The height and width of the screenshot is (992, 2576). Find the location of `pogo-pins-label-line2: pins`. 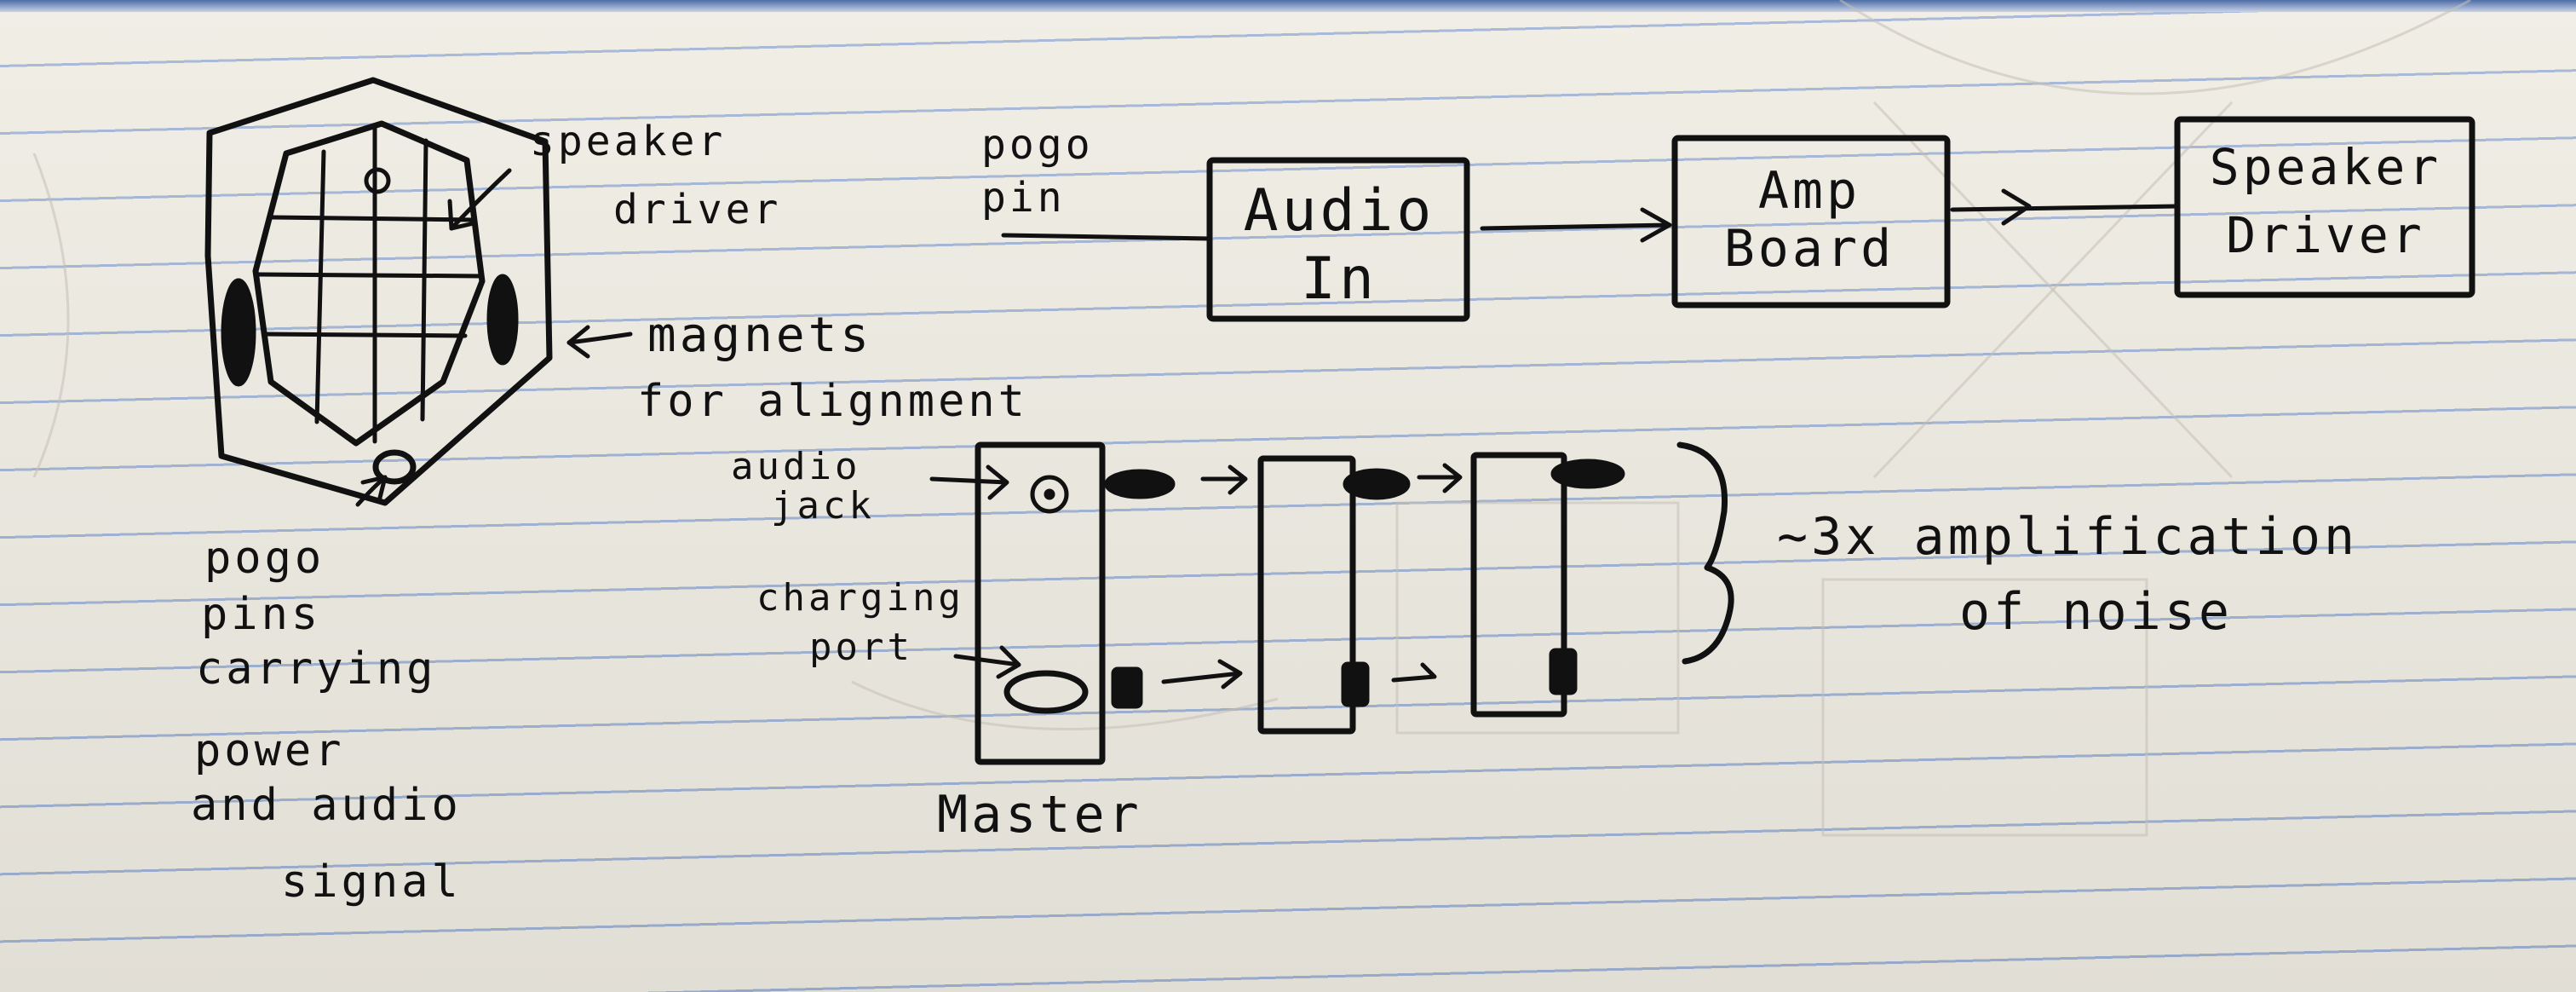

pogo-pins-label-line2: pins is located at coordinates (261, 614).